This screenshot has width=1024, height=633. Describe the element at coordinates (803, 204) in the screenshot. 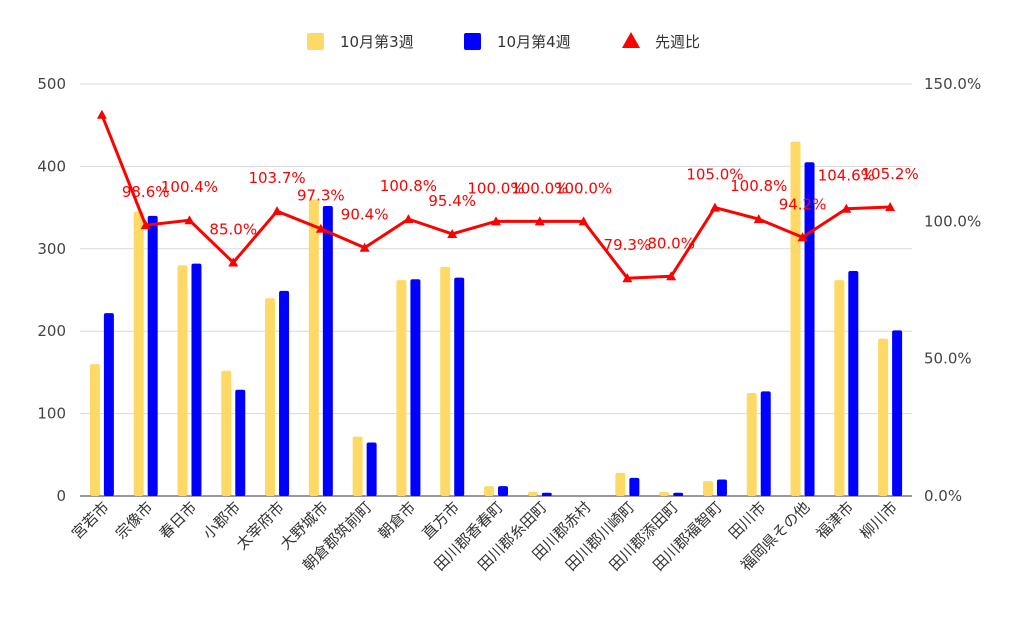

I see `line-data-label: 94.2%` at that location.